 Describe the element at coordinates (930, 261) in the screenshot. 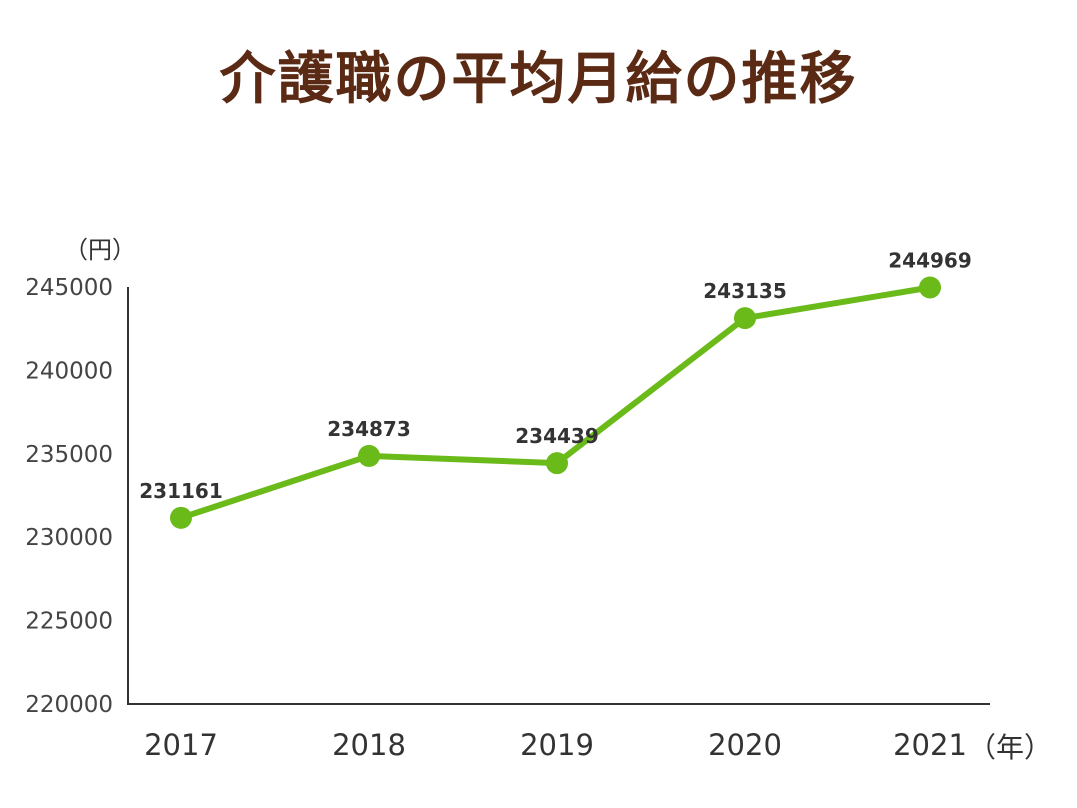

I see `data-label: 244969` at that location.